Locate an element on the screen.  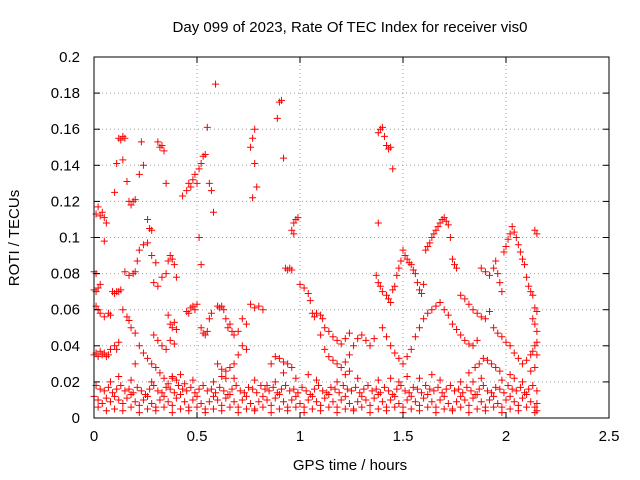
x-tick-label: 2.5 is located at coordinates (609, 436).